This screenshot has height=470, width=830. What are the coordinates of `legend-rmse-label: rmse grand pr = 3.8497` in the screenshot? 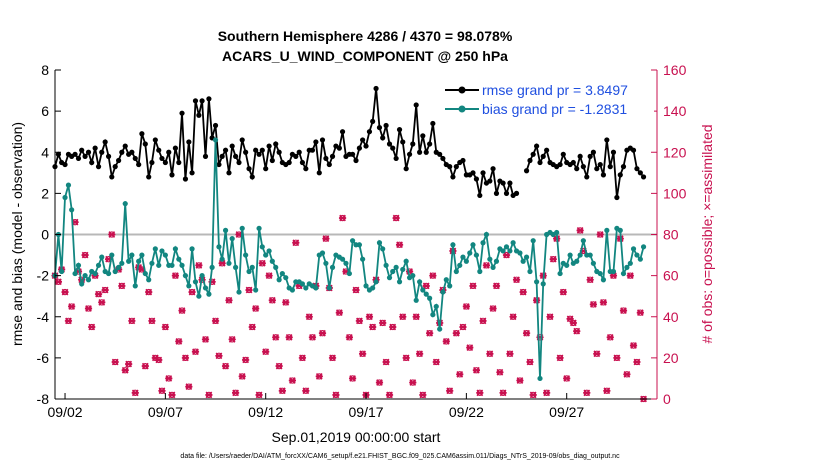 It's located at (555, 90).